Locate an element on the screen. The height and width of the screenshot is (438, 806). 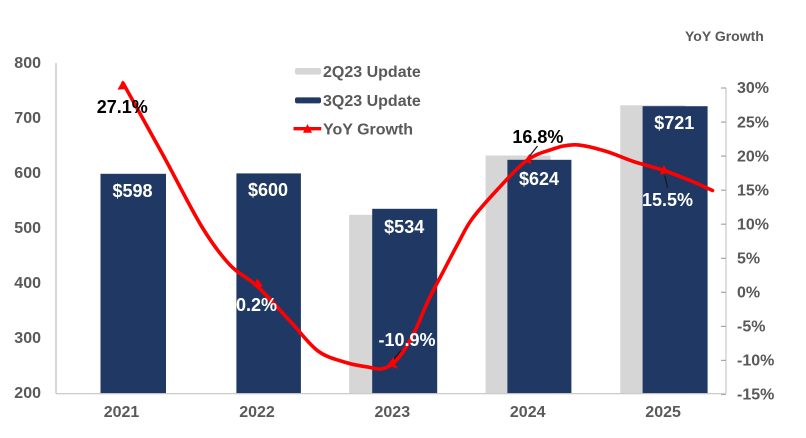
svg-text: 2024 is located at coordinates (528, 412).